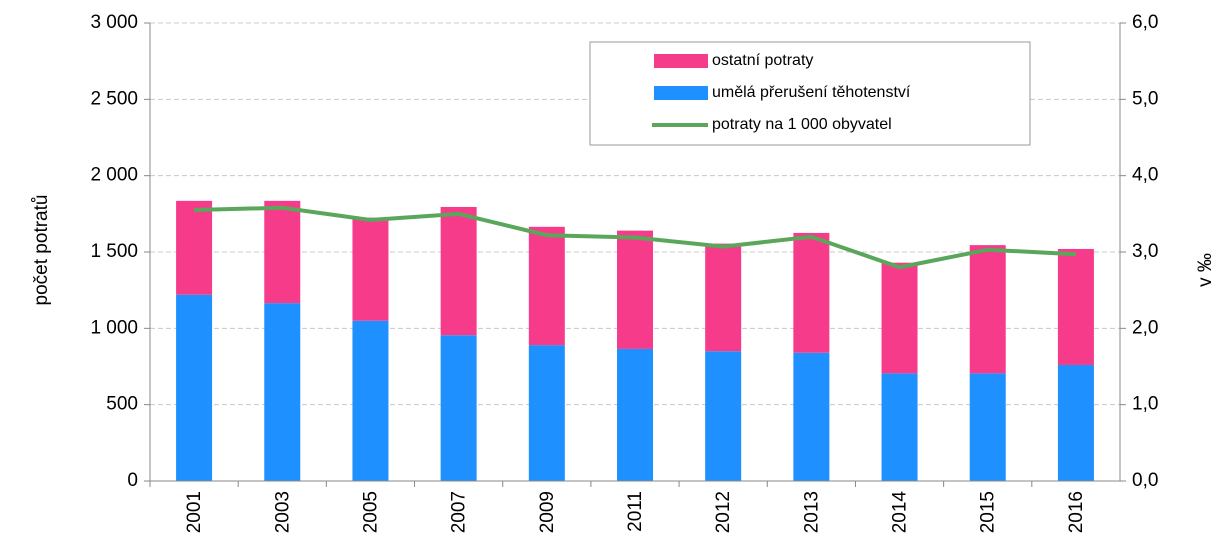  Describe the element at coordinates (1076, 512) in the screenshot. I see `x-tick-label: 2016` at that location.